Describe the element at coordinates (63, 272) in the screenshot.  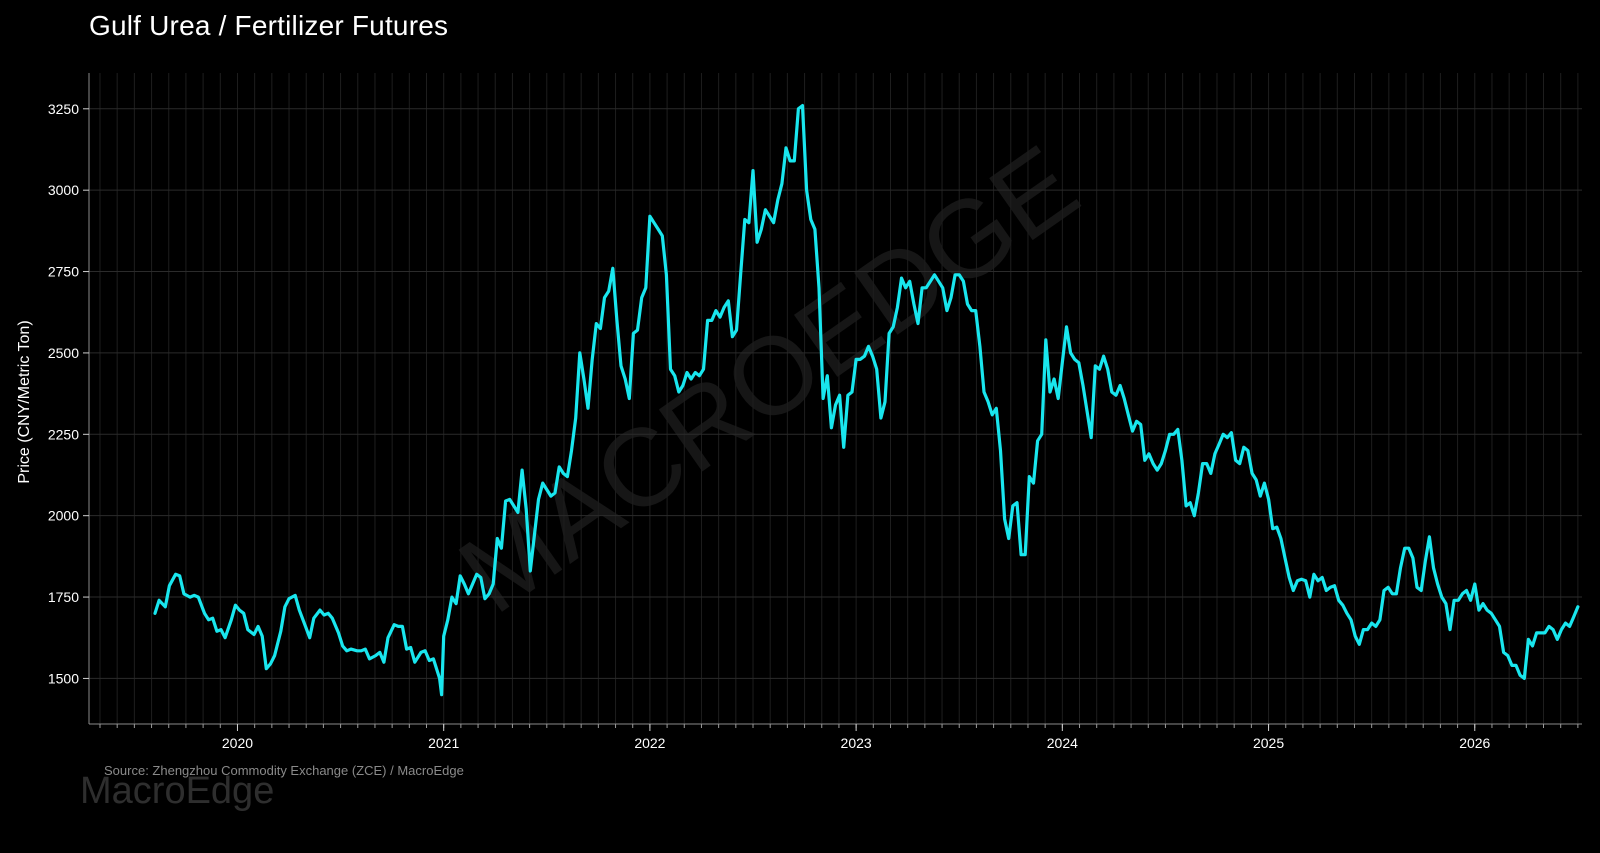
I see `y-tick-label: 2750` at that location.